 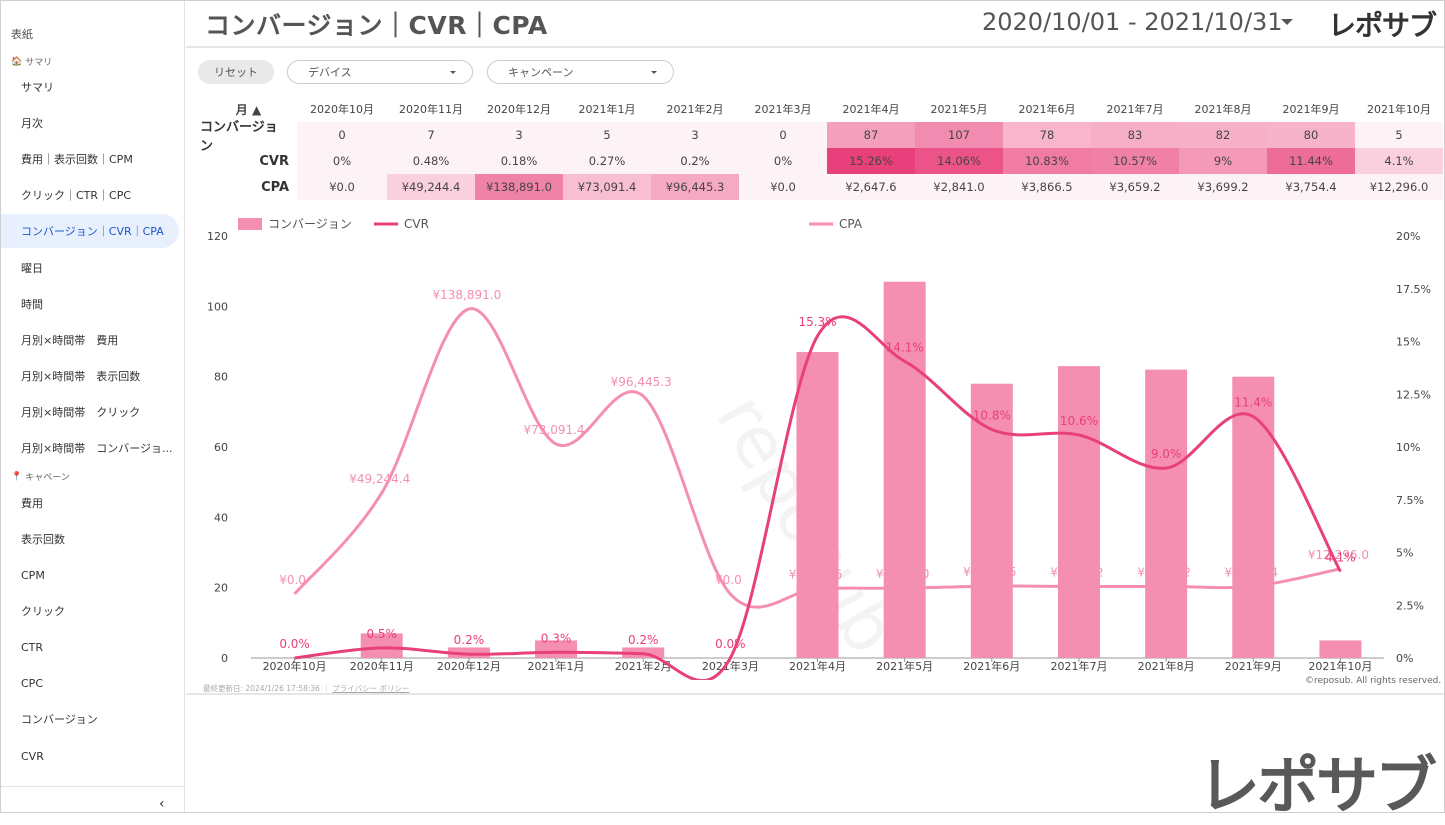 What do you see at coordinates (221, 377) in the screenshot?
I see `y-left-tick-label: 80` at bounding box center [221, 377].